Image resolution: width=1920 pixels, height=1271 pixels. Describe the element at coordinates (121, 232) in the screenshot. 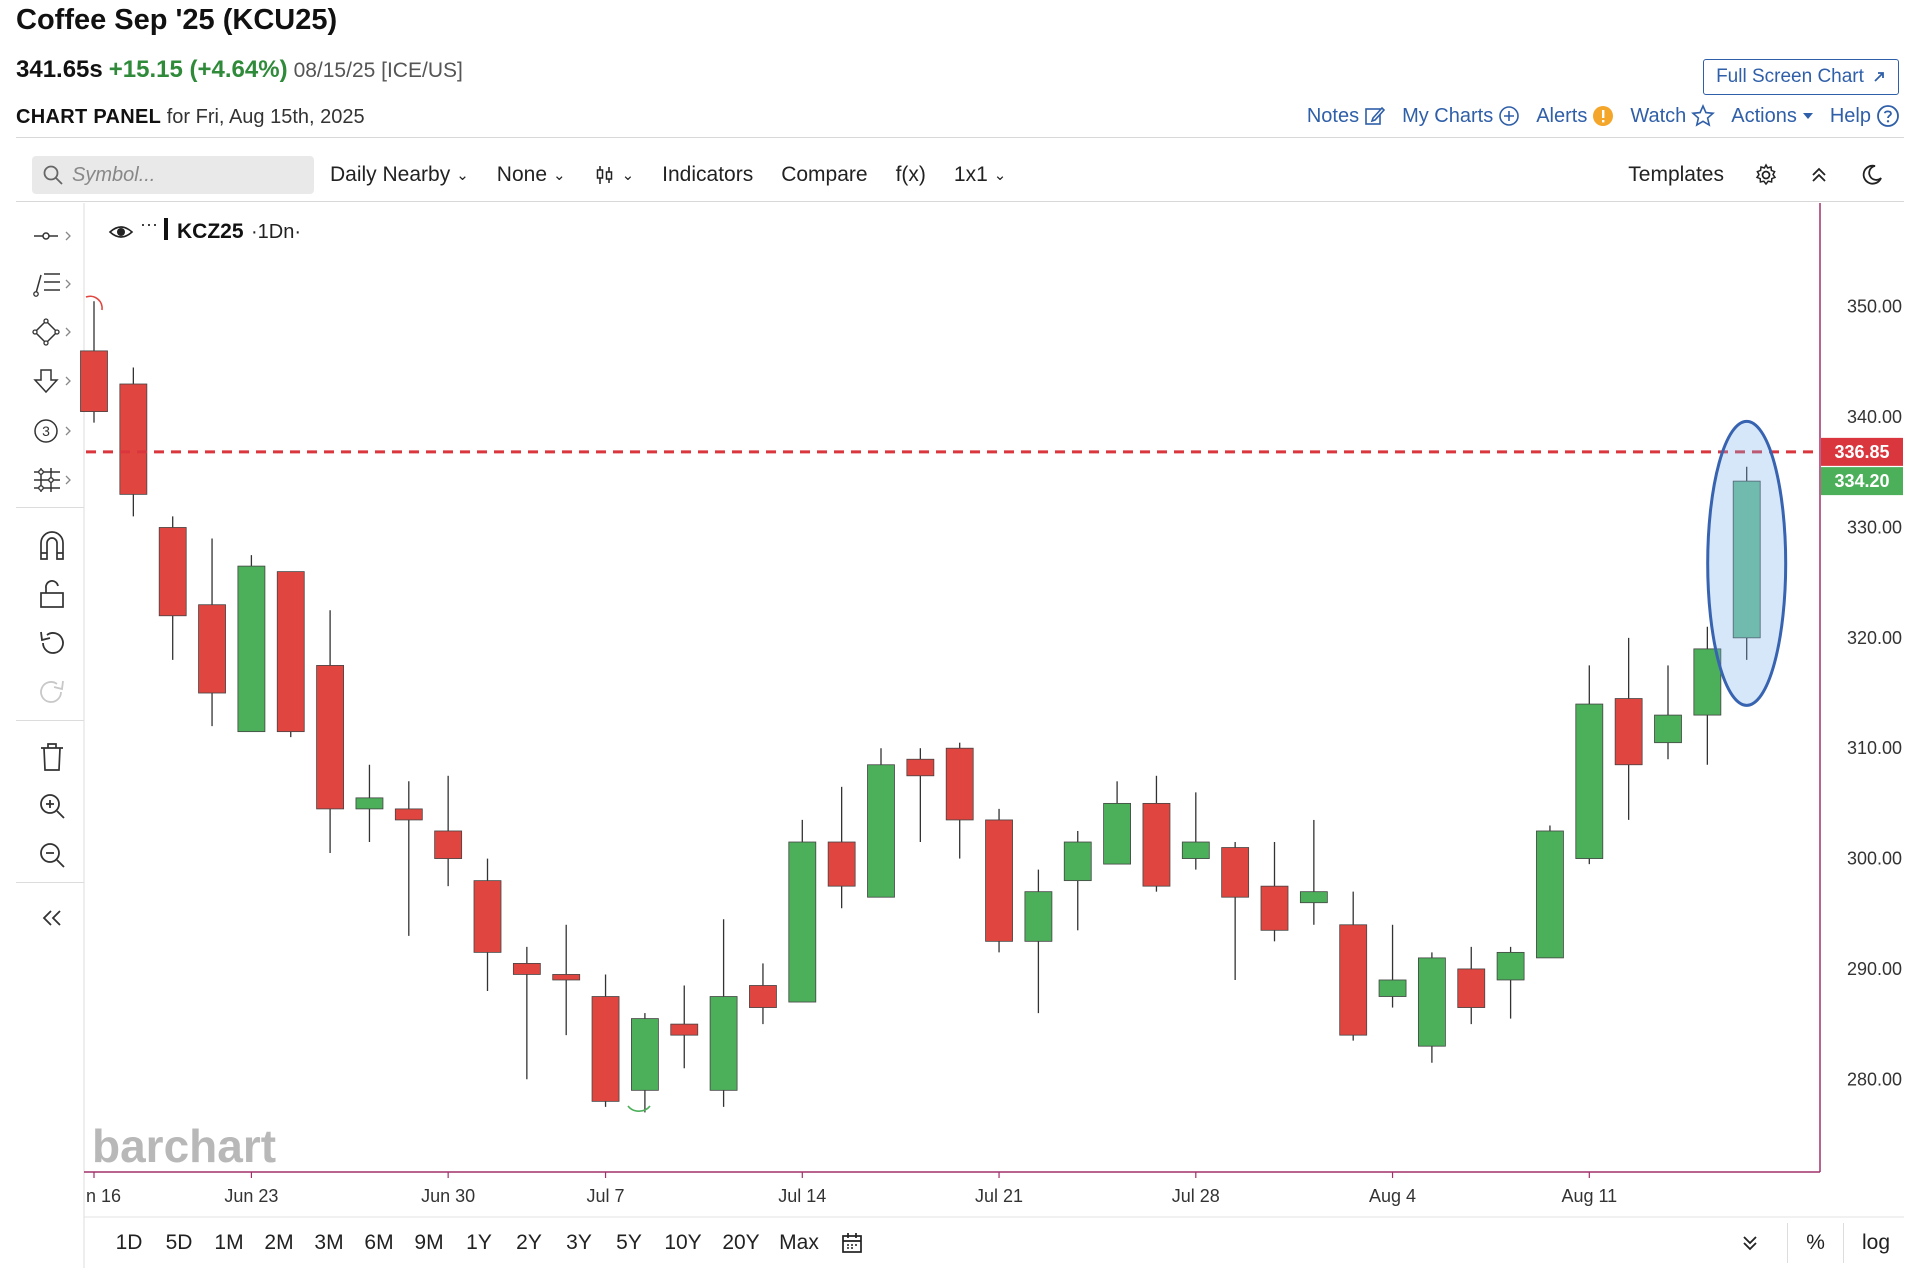

I see `eye-icon` at that location.